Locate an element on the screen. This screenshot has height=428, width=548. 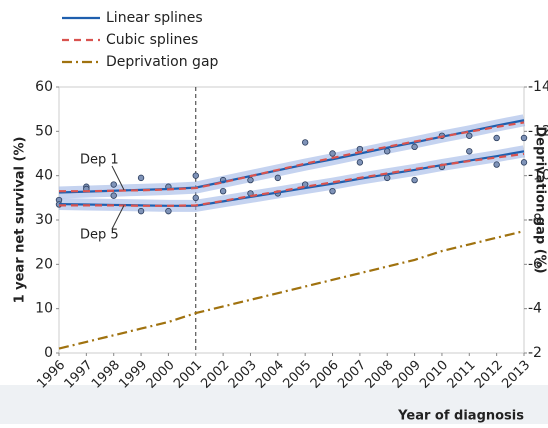
x-axis-label: Year of diagnosis is located at coordinates (460, 416).